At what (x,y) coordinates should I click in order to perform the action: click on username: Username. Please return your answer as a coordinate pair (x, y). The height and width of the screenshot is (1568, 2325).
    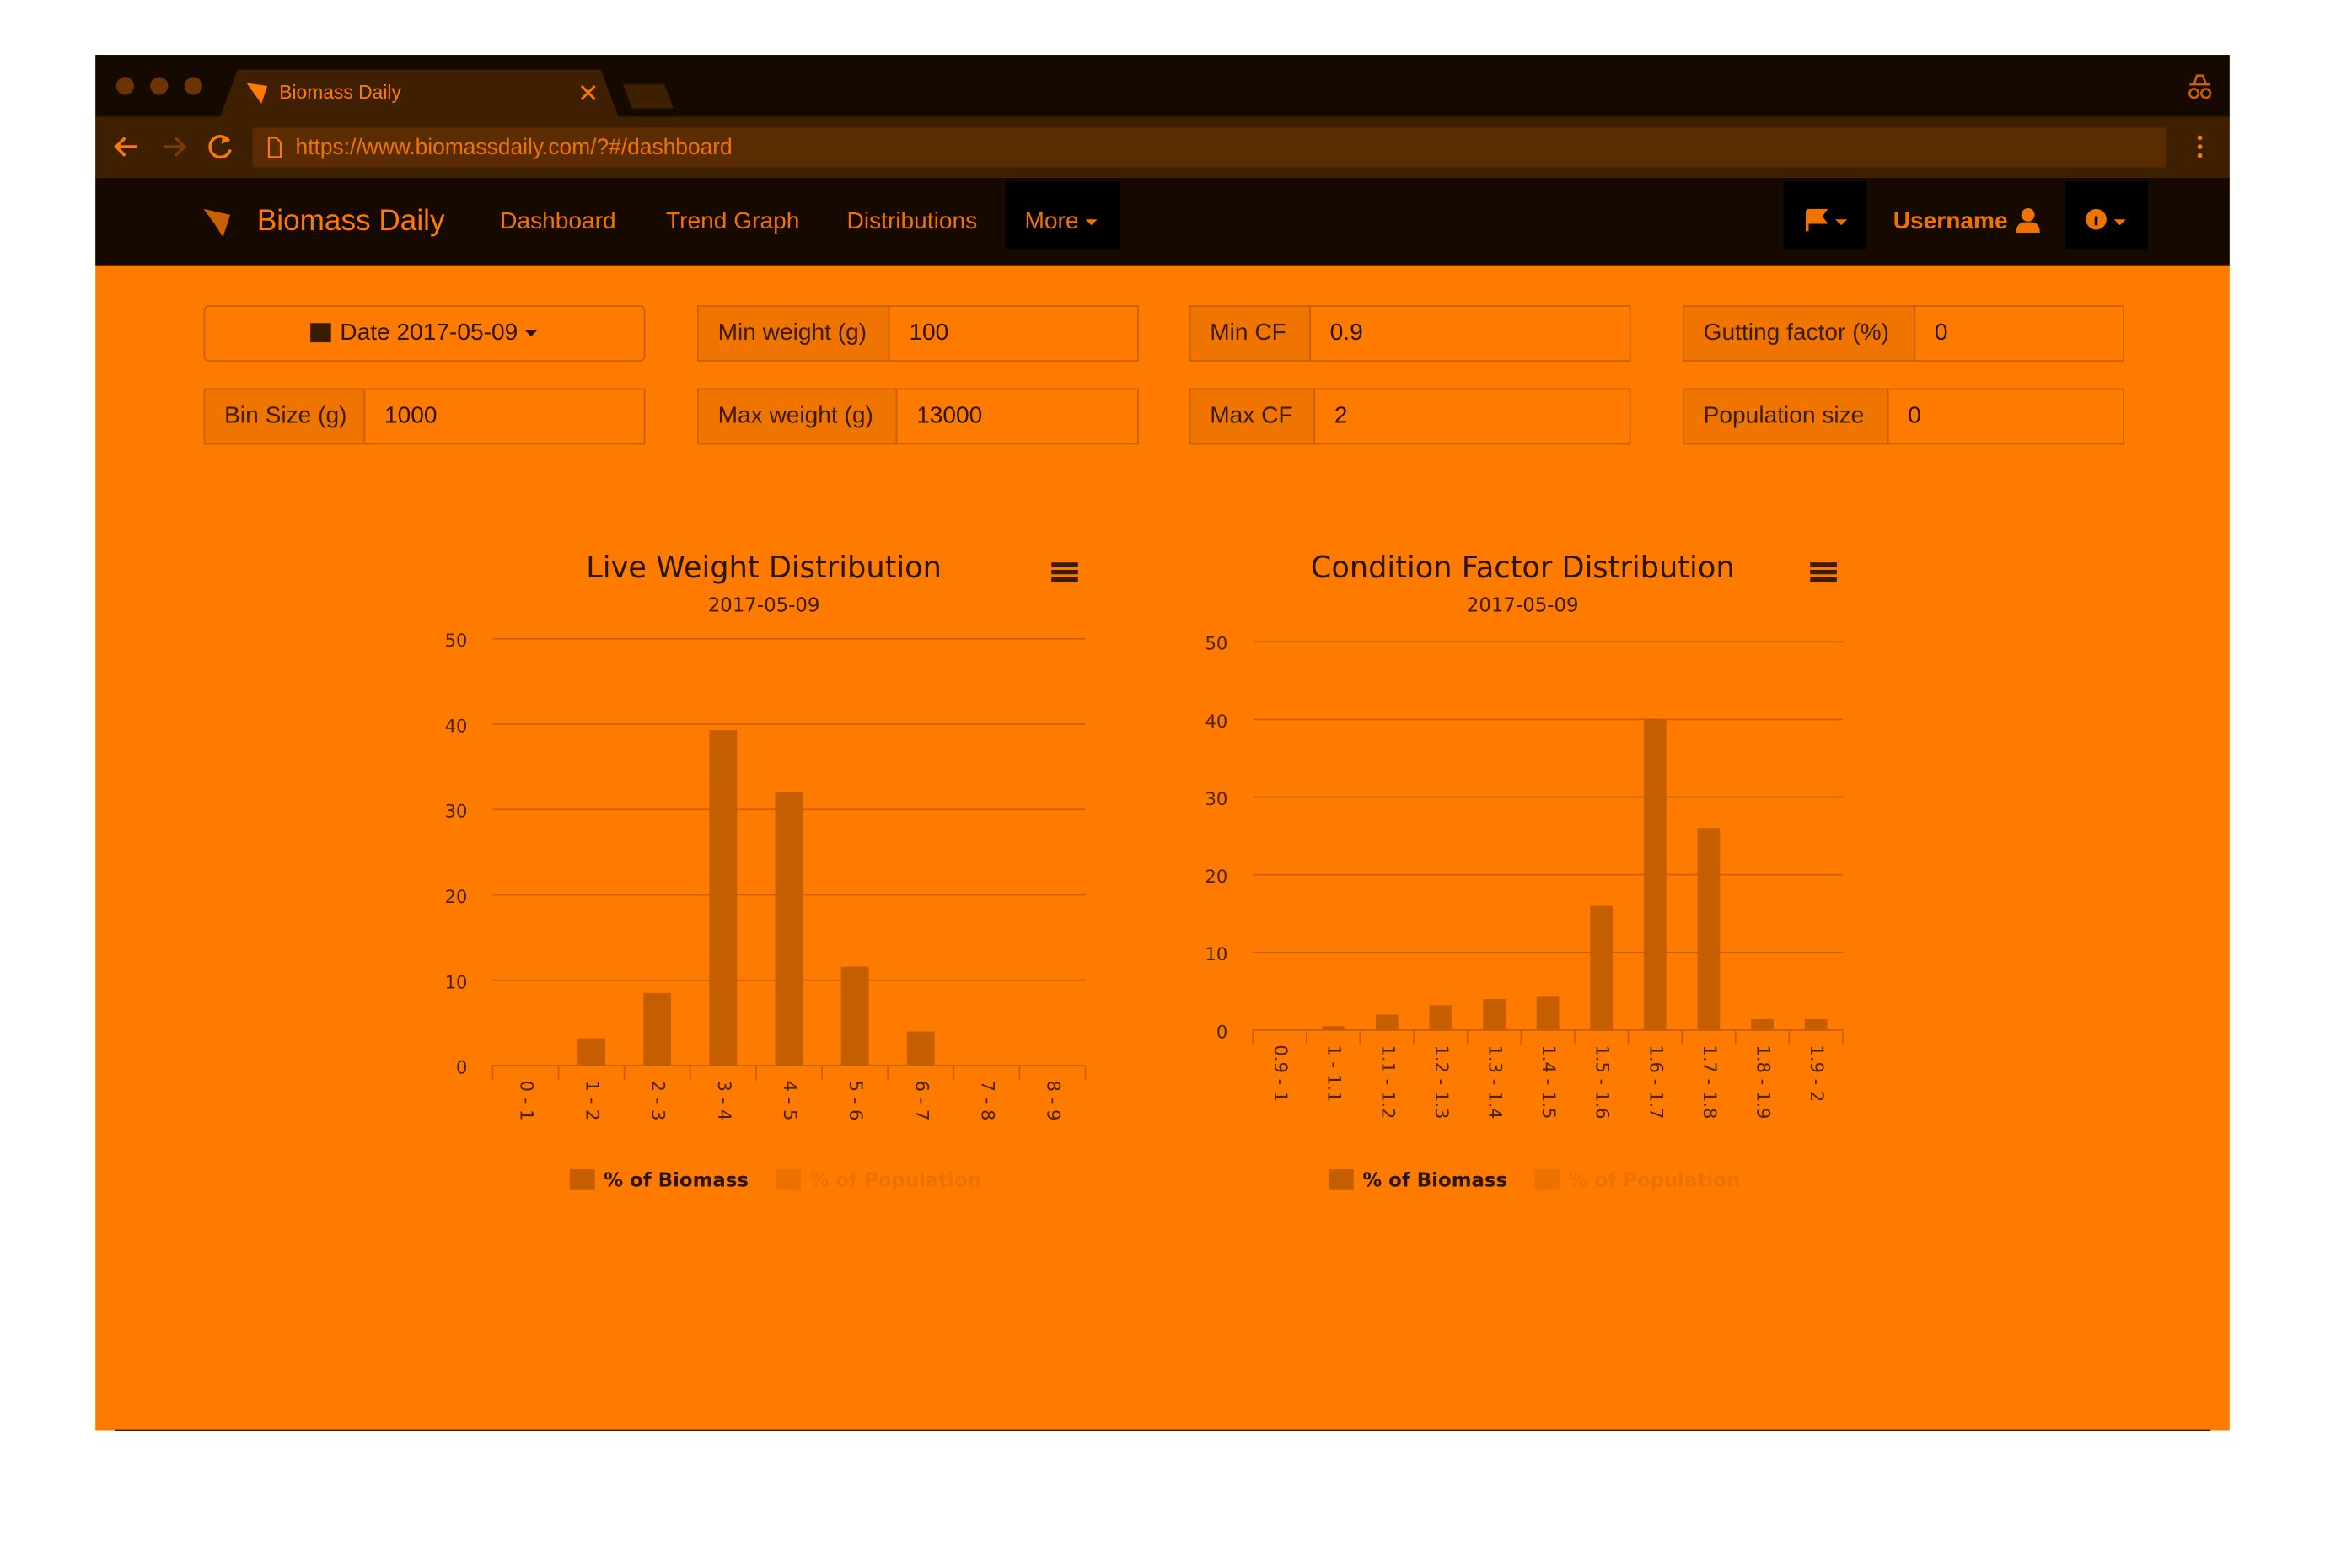
    Looking at the image, I should click on (1950, 220).